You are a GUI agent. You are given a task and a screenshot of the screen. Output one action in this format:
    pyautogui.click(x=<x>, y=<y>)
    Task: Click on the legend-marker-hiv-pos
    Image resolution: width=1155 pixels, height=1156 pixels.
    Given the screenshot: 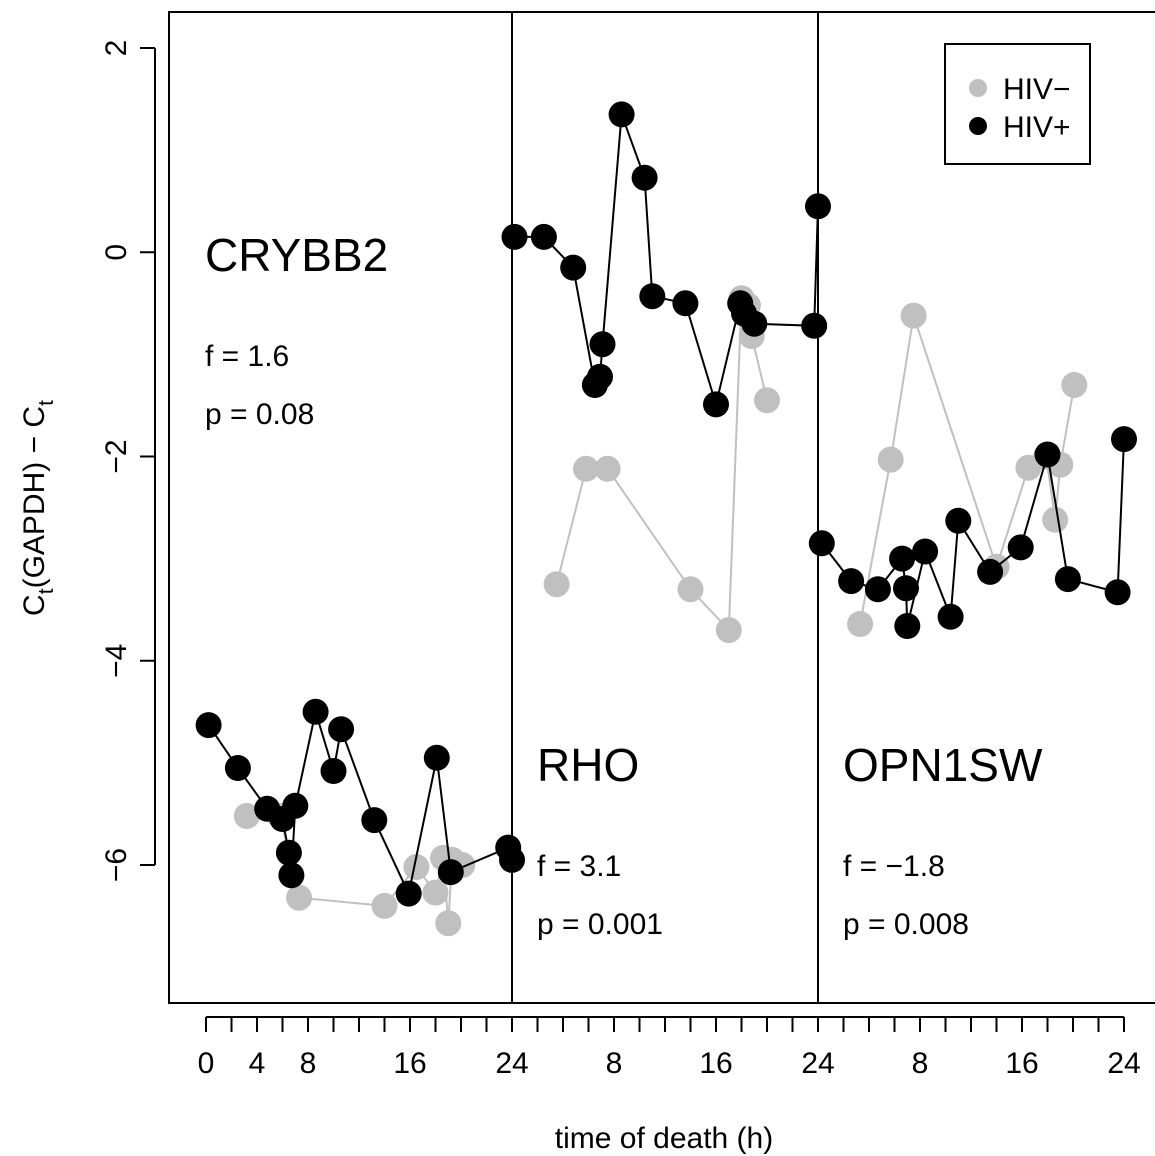 What is the action you would take?
    pyautogui.click(x=978, y=126)
    